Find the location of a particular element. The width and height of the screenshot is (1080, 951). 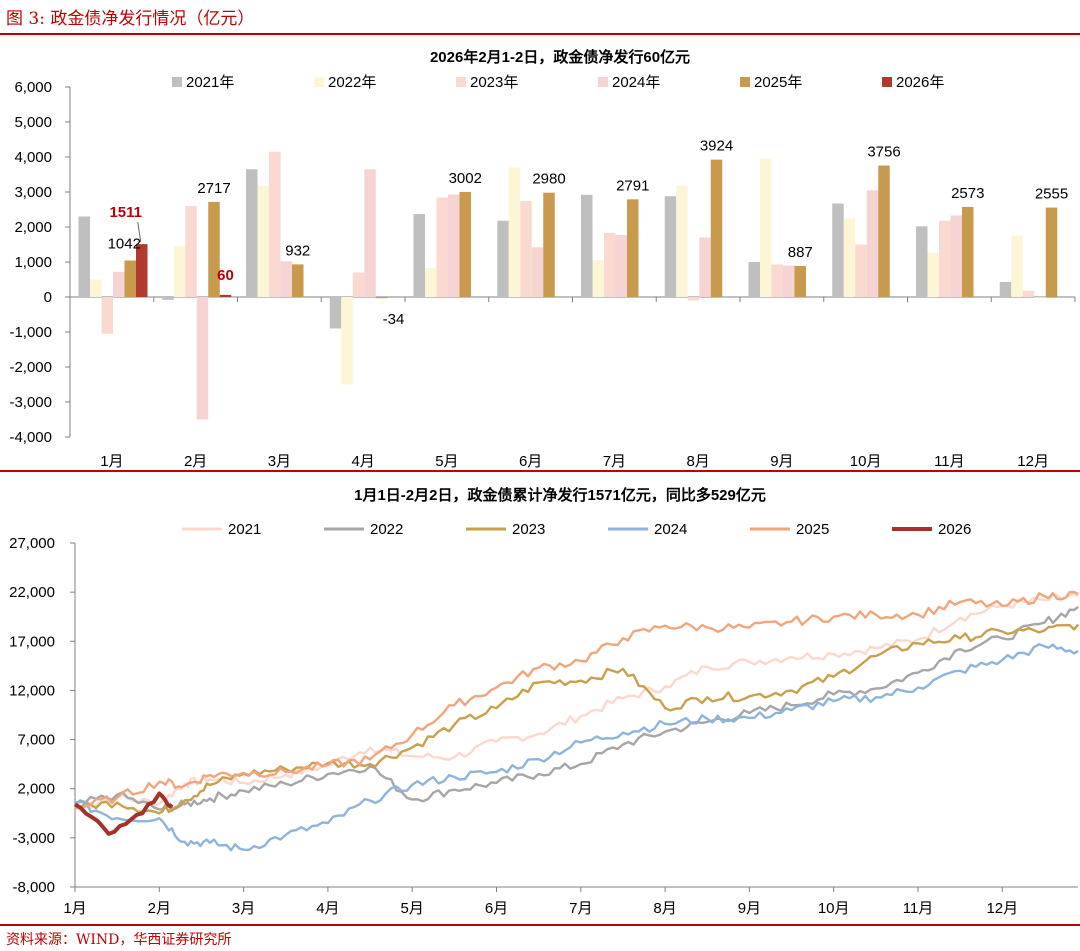

bar-2025年-3月 is located at coordinates (298, 280).